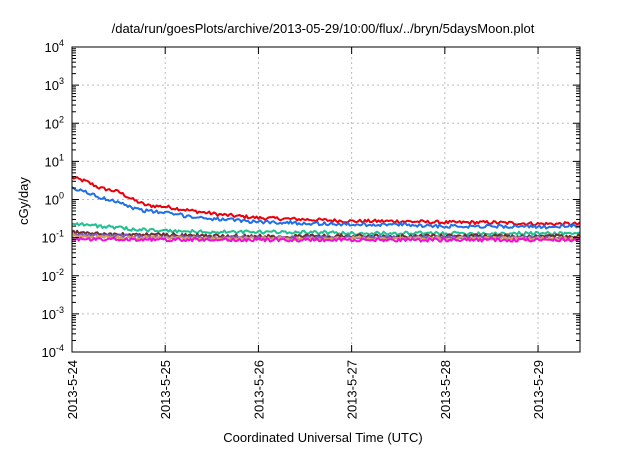  I want to click on x-tick-label: 2013-5-24, so click(72, 389).